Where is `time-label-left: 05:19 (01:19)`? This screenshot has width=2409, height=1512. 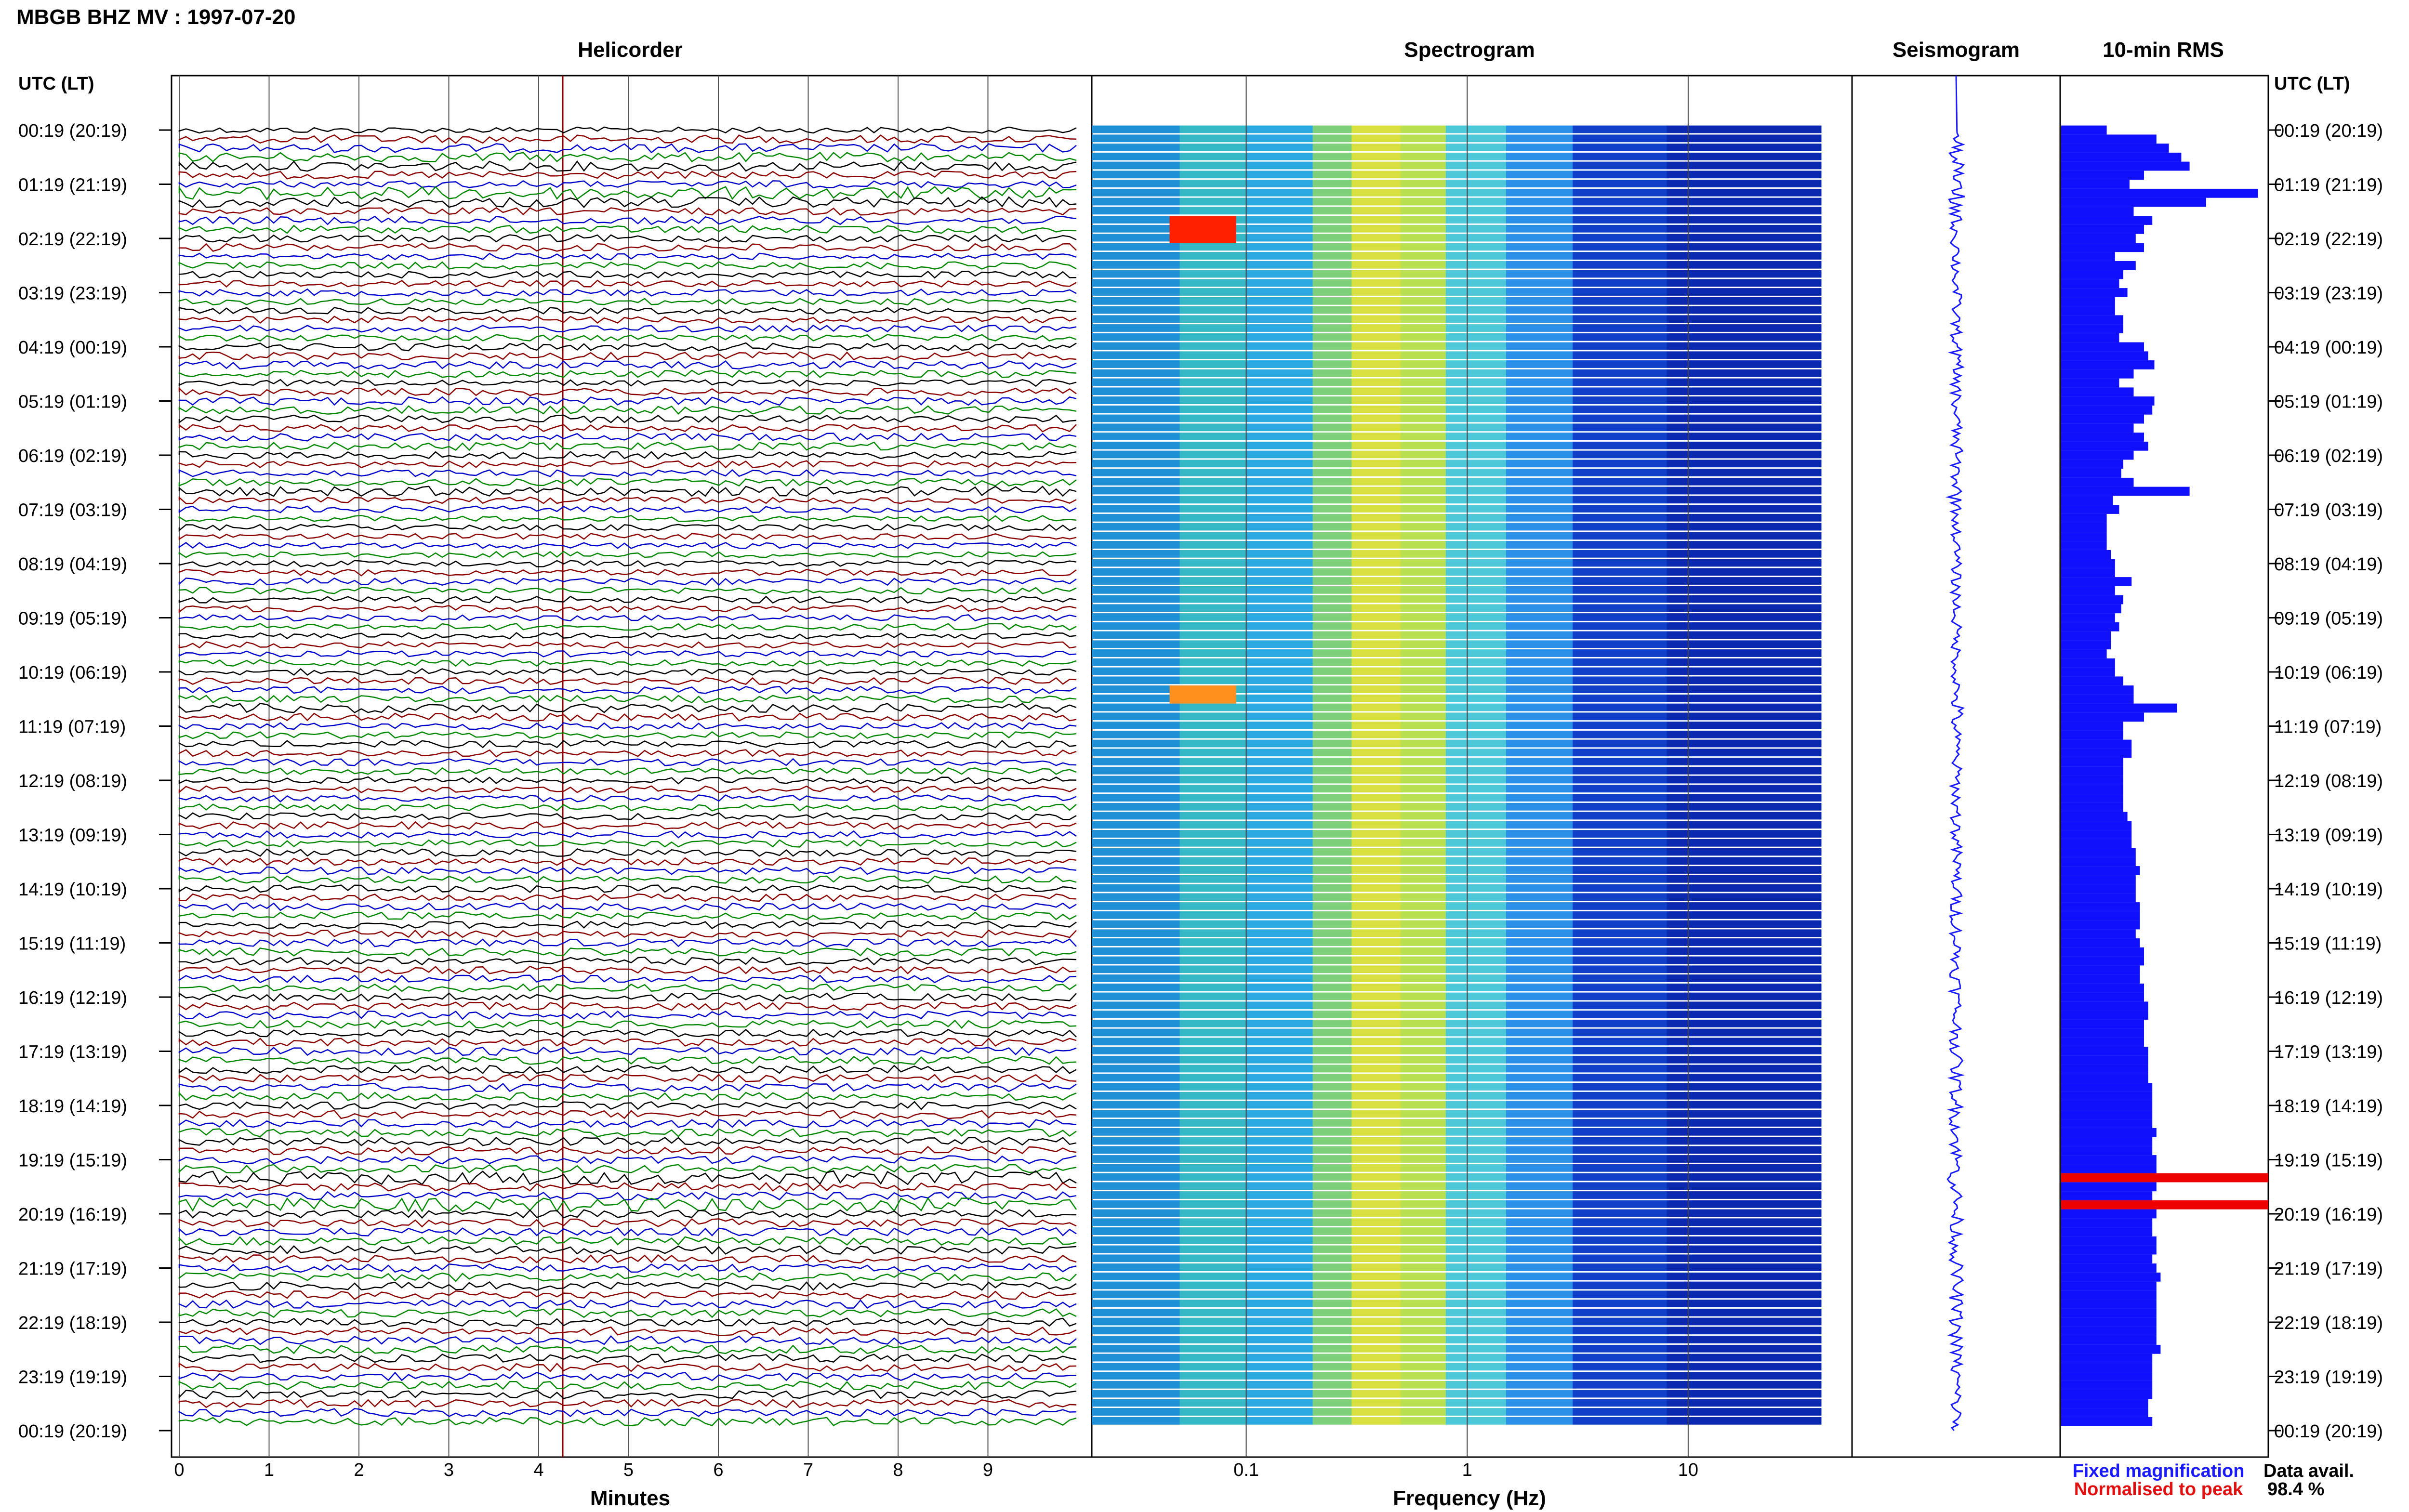
time-label-left: 05:19 (01:19) is located at coordinates (72, 402).